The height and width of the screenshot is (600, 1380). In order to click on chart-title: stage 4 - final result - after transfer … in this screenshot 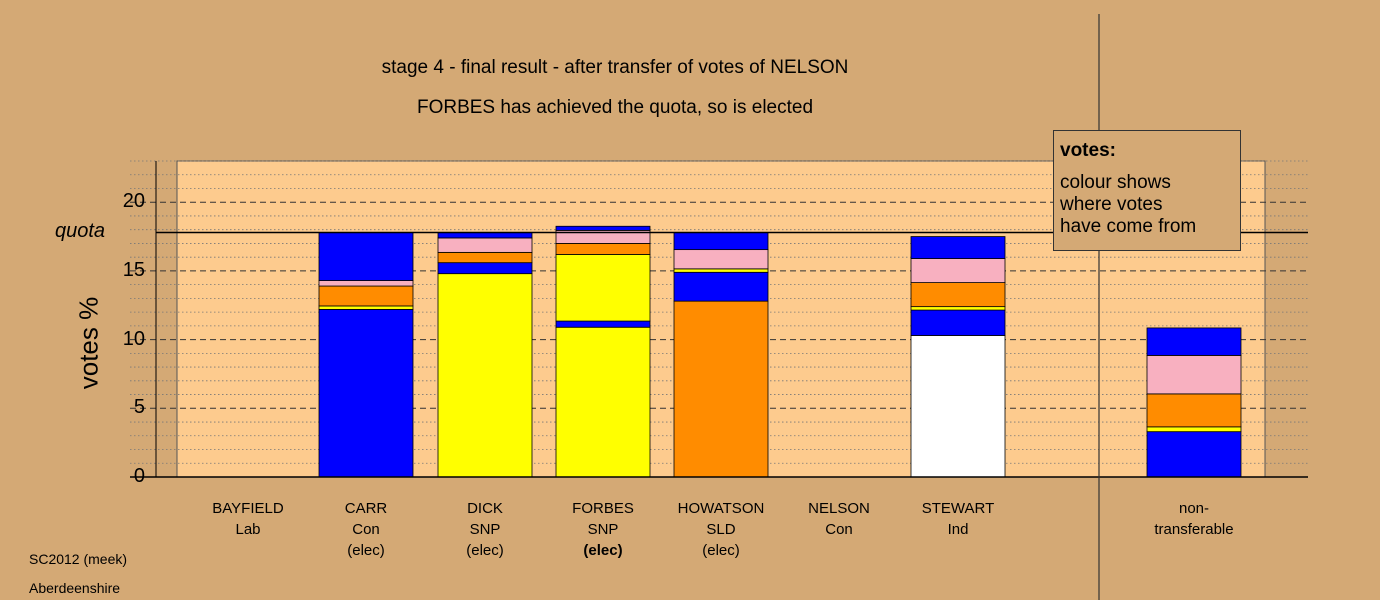, I will do `click(615, 67)`.